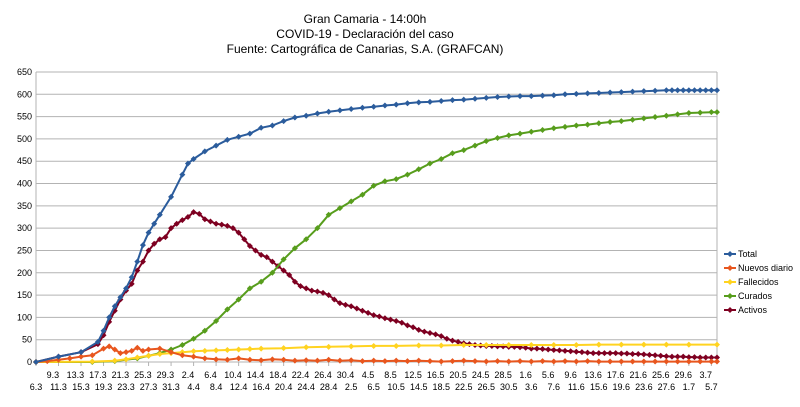 The image size is (800, 407). I want to click on x-tick-label: 21.3, so click(121, 375).